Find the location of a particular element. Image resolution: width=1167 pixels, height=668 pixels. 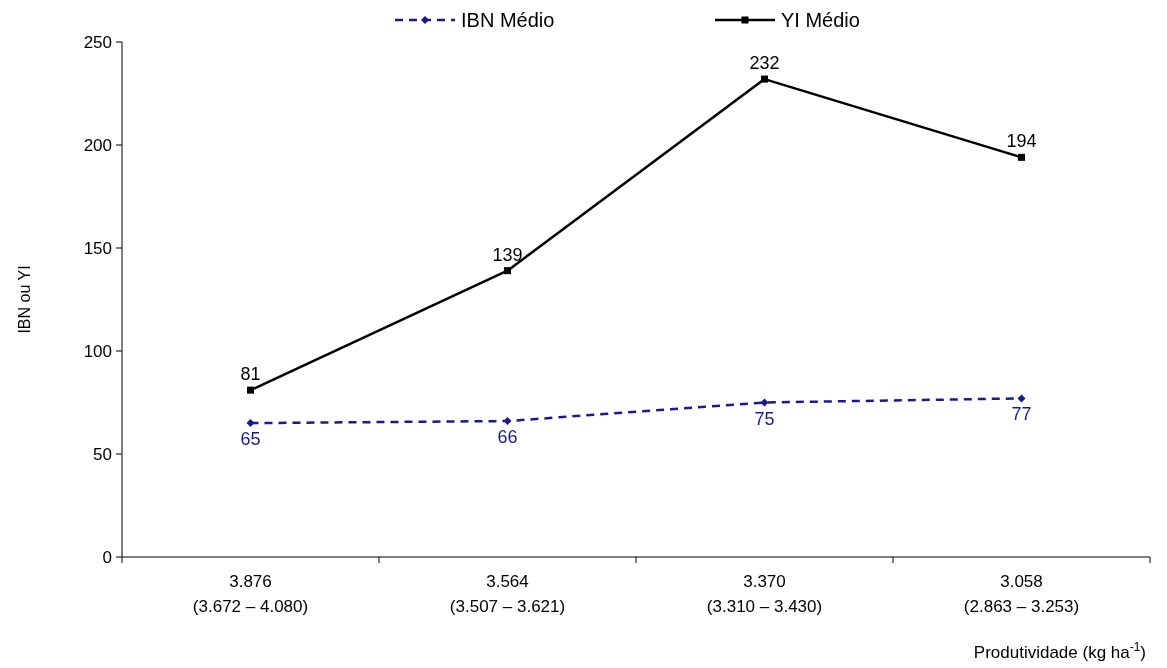

x-axis-title: Produtividade (kg ha$^{-1}$) is located at coordinates (1059, 651).